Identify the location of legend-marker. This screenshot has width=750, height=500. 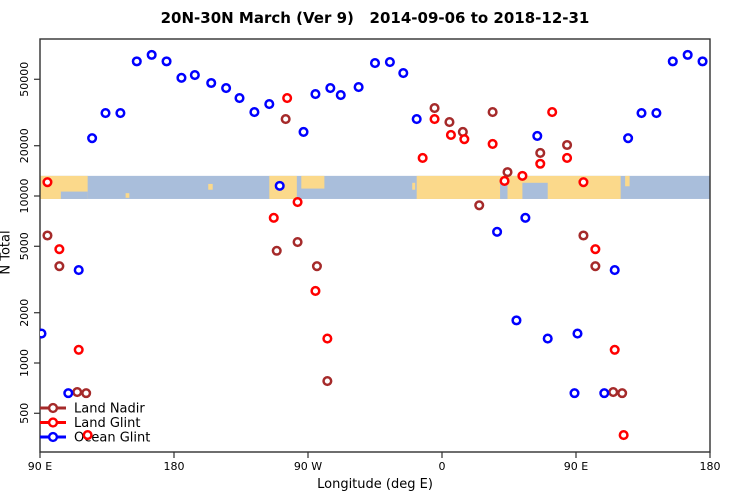
(53, 437).